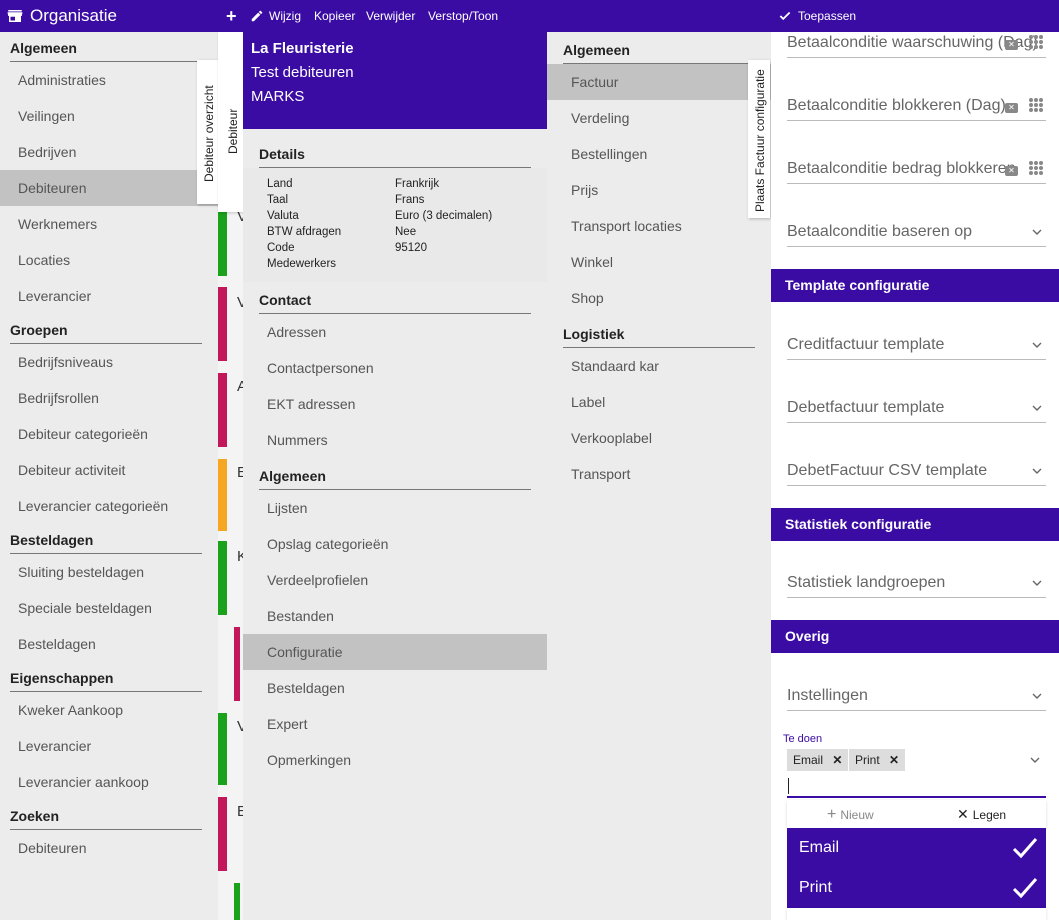 Image resolution: width=1059 pixels, height=920 pixels. I want to click on sidebar-item-bedrijfsrollen: Bedrijfsrollen, so click(58, 398).